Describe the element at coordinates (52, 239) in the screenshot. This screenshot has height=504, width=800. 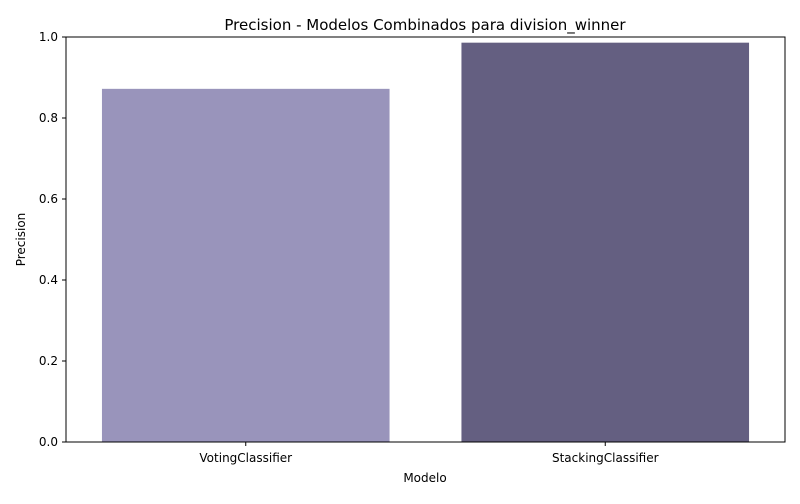
I see `y-axis-ticks: 0.0 0.2 0.4 0.6 0.8 1.0` at that location.